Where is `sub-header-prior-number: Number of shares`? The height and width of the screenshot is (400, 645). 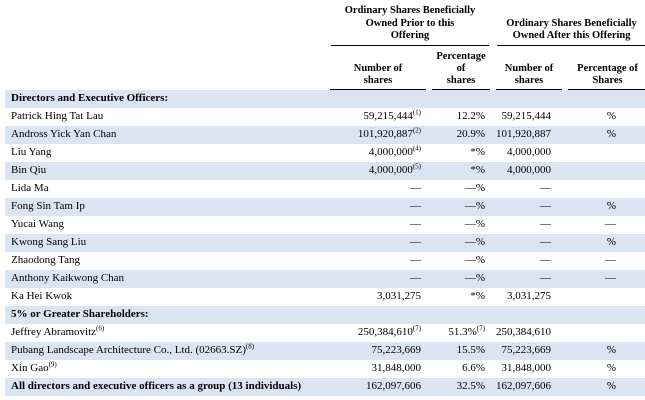 sub-header-prior-number: Number of shares is located at coordinates (378, 68).